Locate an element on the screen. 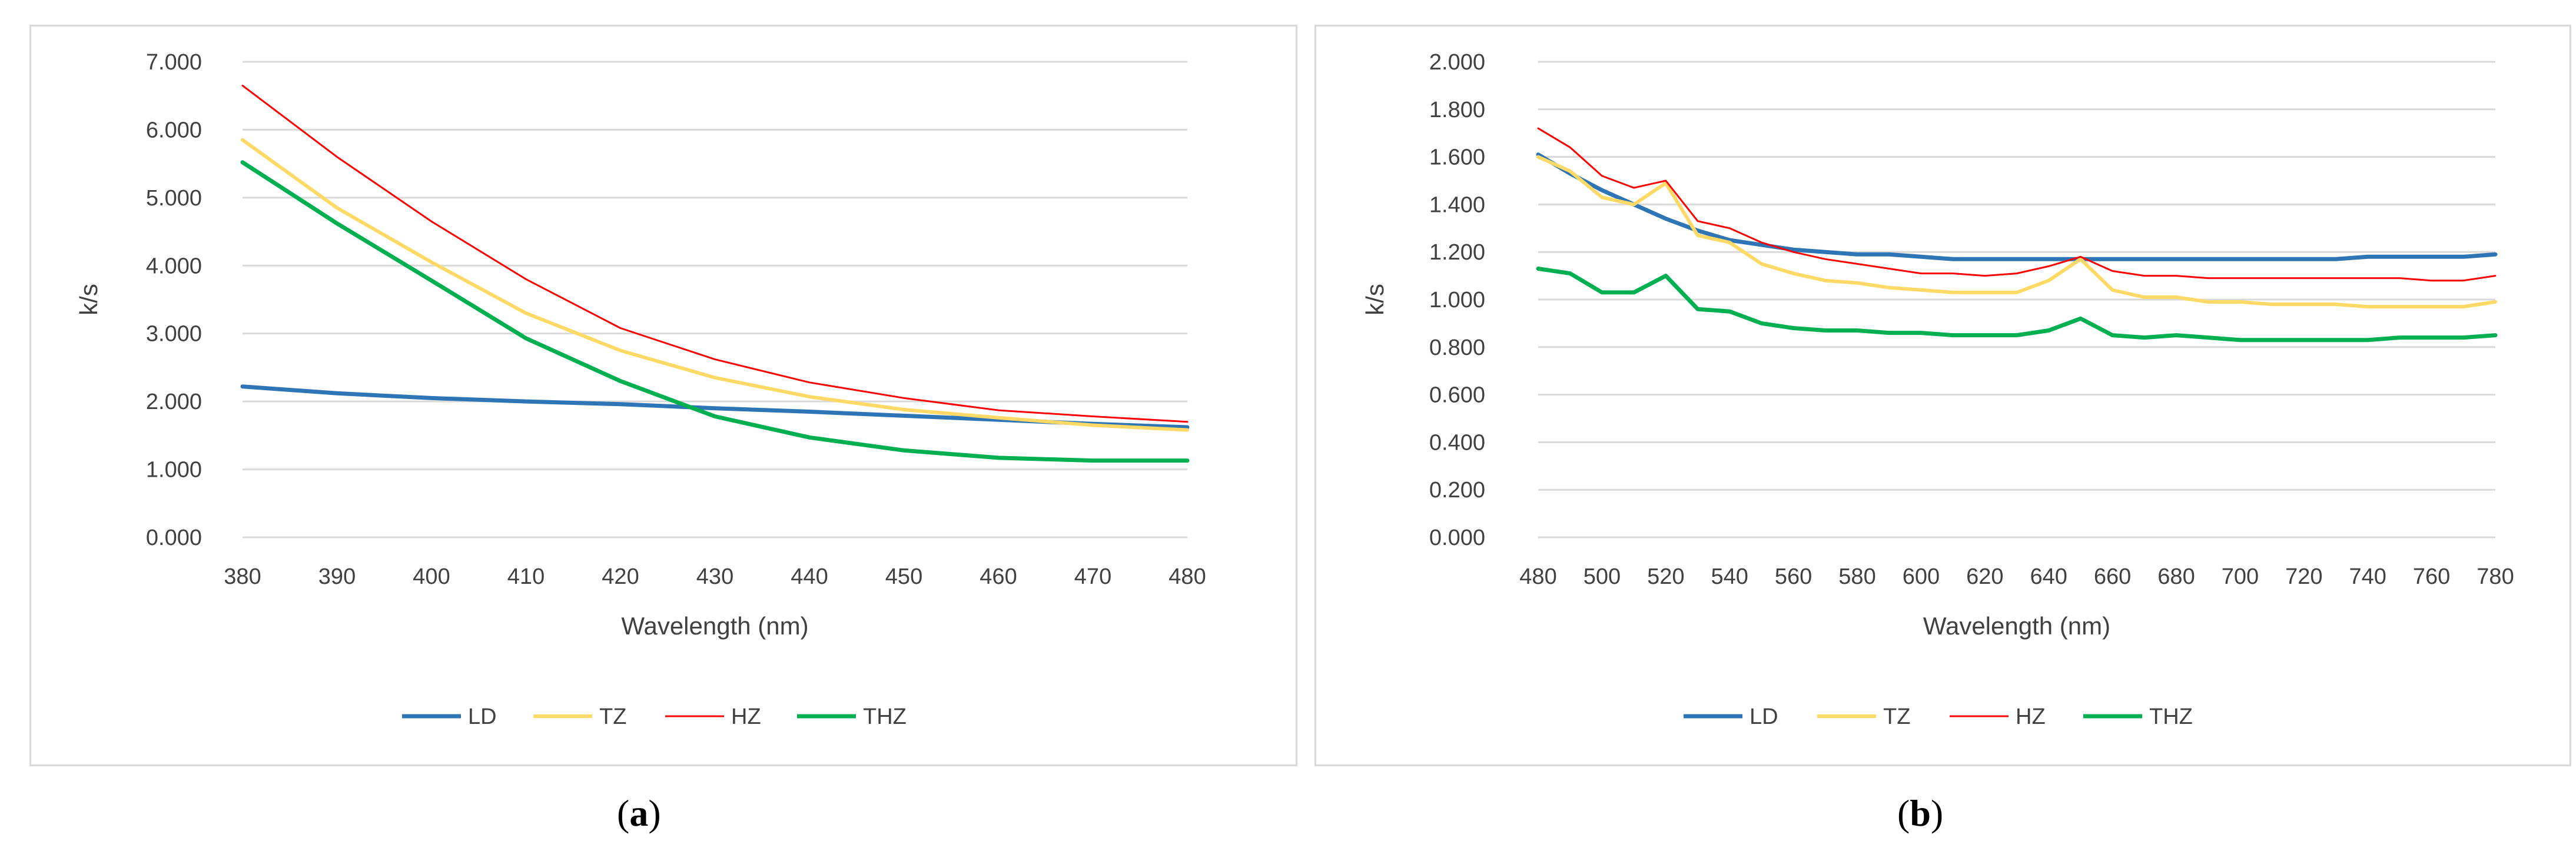 Image resolution: width=2576 pixels, height=861 pixels. chart-b-series-ld-line is located at coordinates (2017, 206).